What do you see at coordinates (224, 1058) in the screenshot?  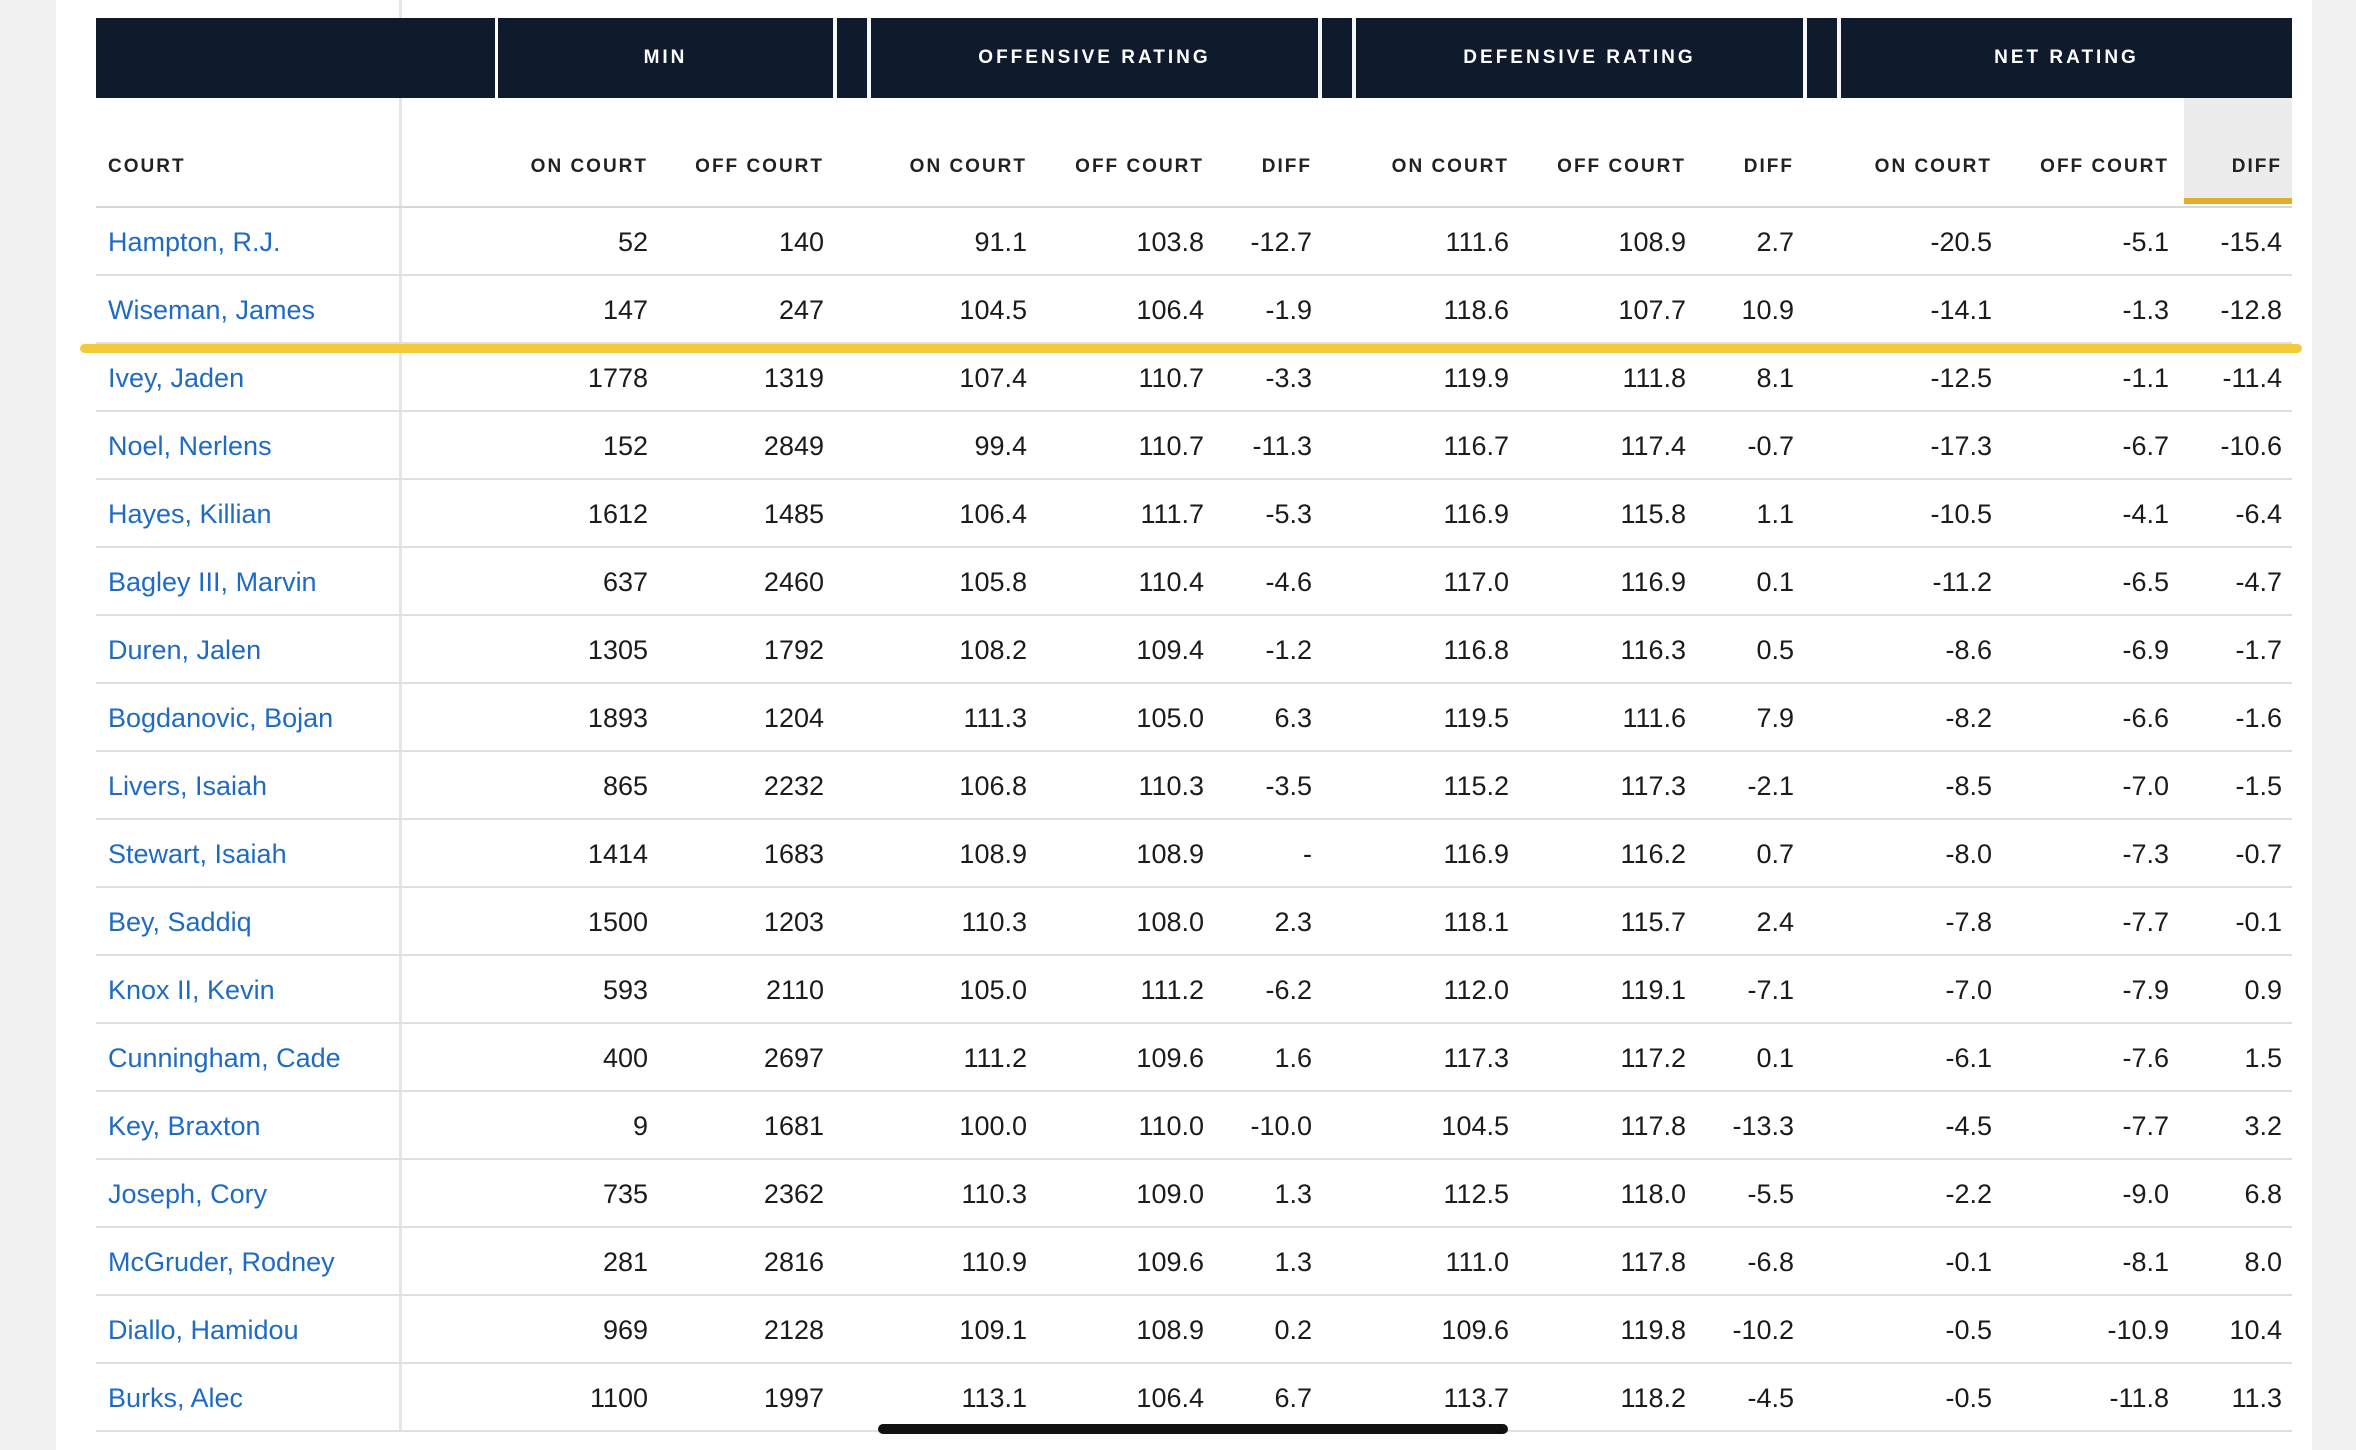 I see `player-link: Cunningham, Cade` at bounding box center [224, 1058].